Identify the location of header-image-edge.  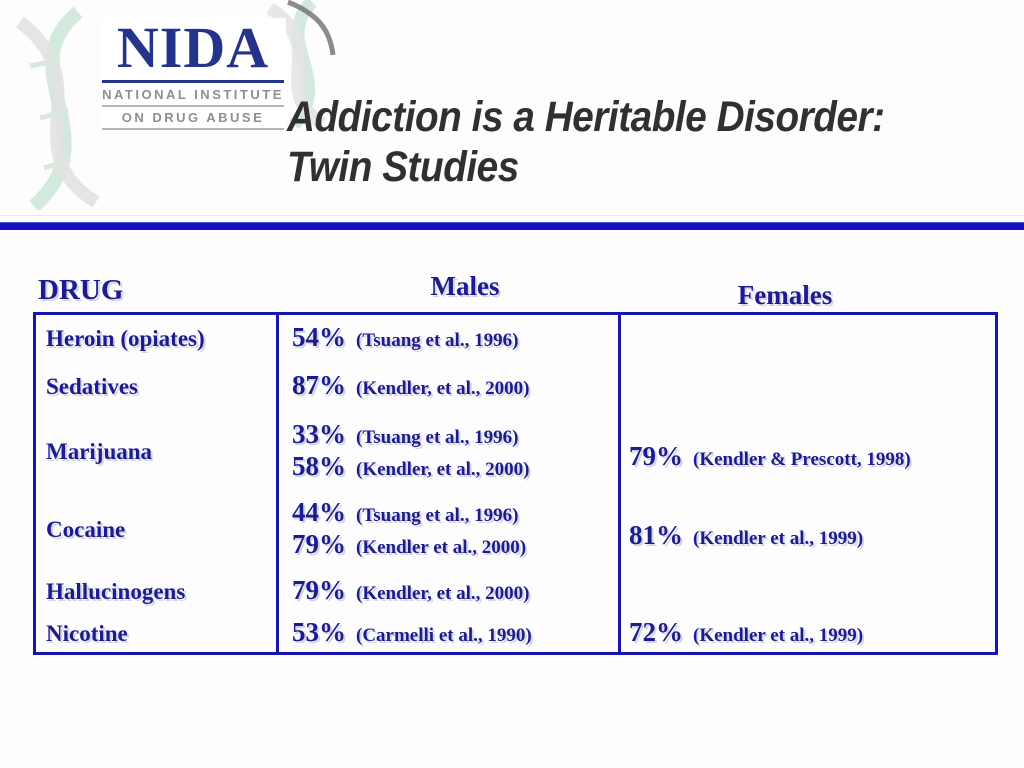
(512, 215).